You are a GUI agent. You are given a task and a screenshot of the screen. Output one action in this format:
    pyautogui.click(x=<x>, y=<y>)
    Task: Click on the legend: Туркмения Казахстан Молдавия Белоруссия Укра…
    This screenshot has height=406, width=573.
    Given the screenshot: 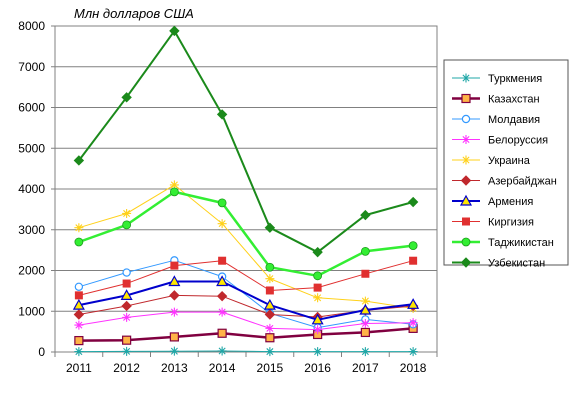 What is the action you would take?
    pyautogui.click(x=504, y=171)
    